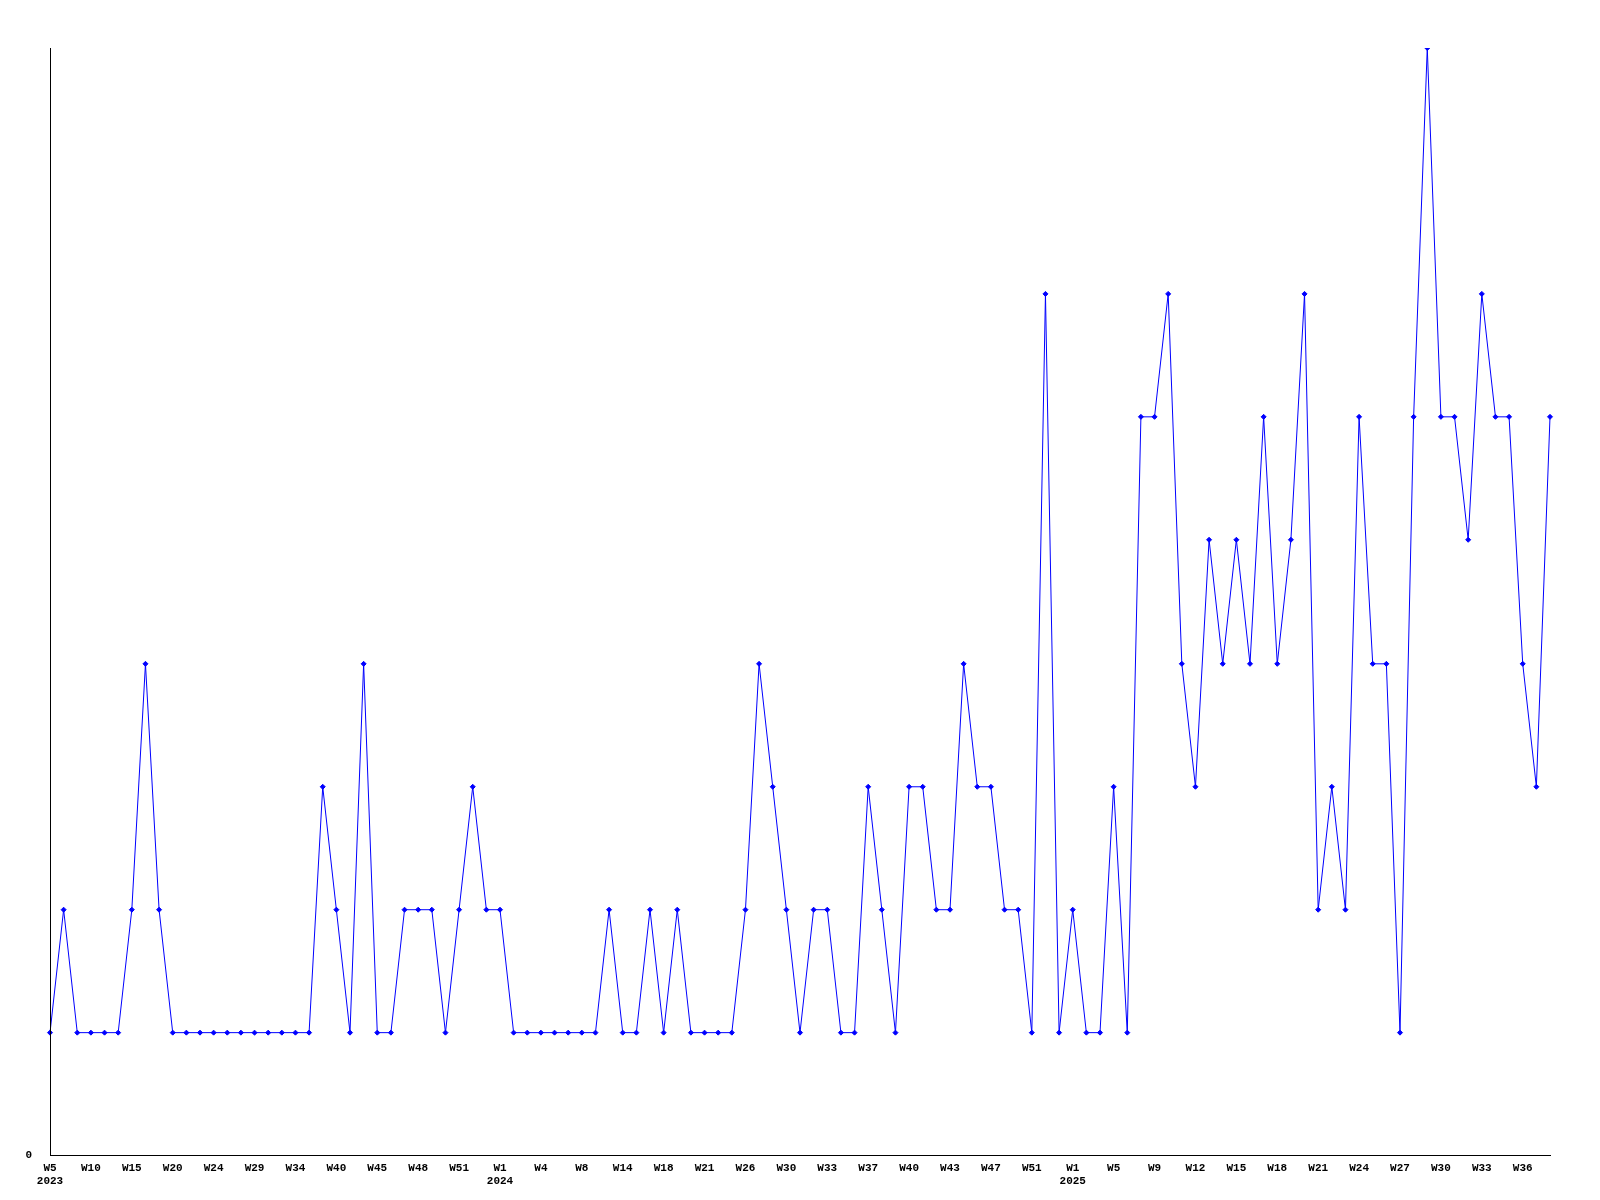 Image resolution: width=1600 pixels, height=1200 pixels. Describe the element at coordinates (991, 1167) in the screenshot. I see `x-tick-label: W47` at that location.